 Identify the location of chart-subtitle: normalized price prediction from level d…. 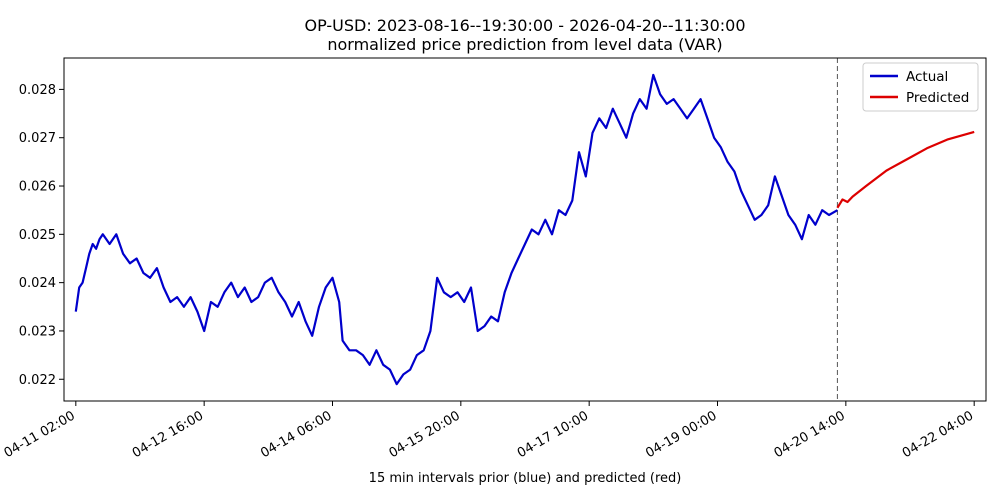
(524, 44).